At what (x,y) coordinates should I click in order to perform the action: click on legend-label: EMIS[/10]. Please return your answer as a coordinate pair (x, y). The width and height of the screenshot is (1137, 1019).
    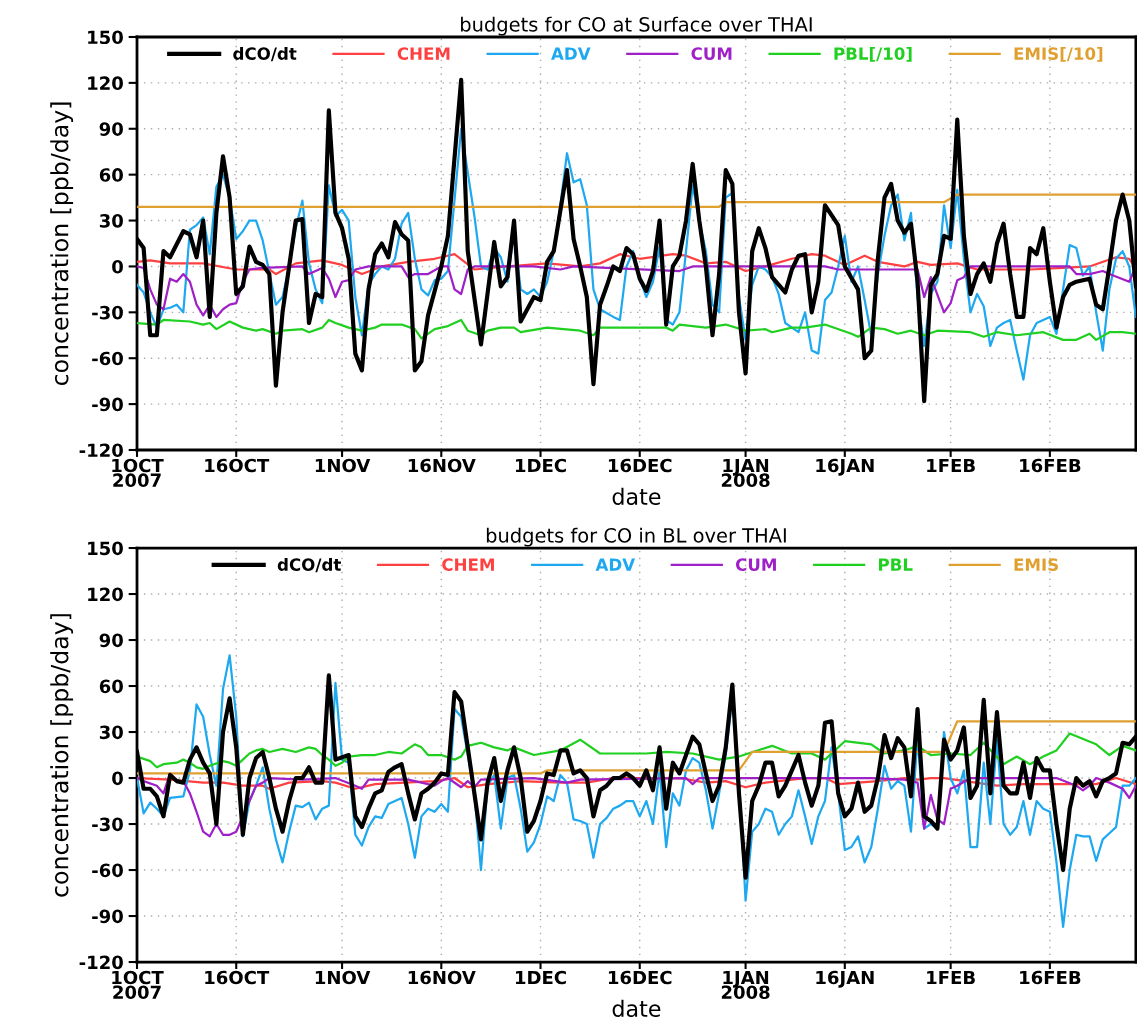
    Looking at the image, I should click on (1058, 54).